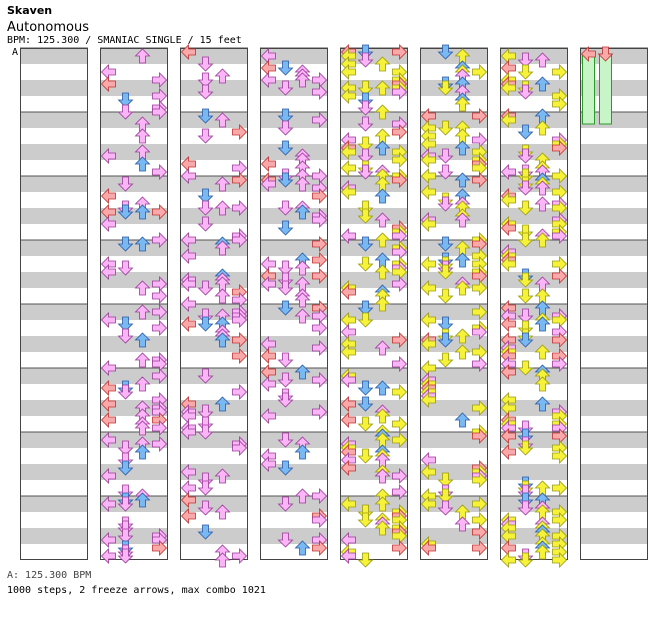 Image resolution: width=672 pixels, height=620 pixels. I want to click on column-border, so click(54, 304).